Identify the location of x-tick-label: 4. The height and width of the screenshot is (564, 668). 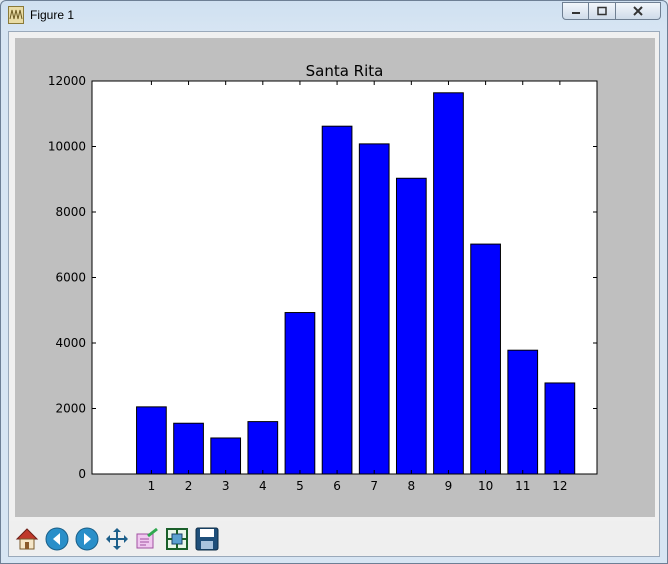
(263, 486).